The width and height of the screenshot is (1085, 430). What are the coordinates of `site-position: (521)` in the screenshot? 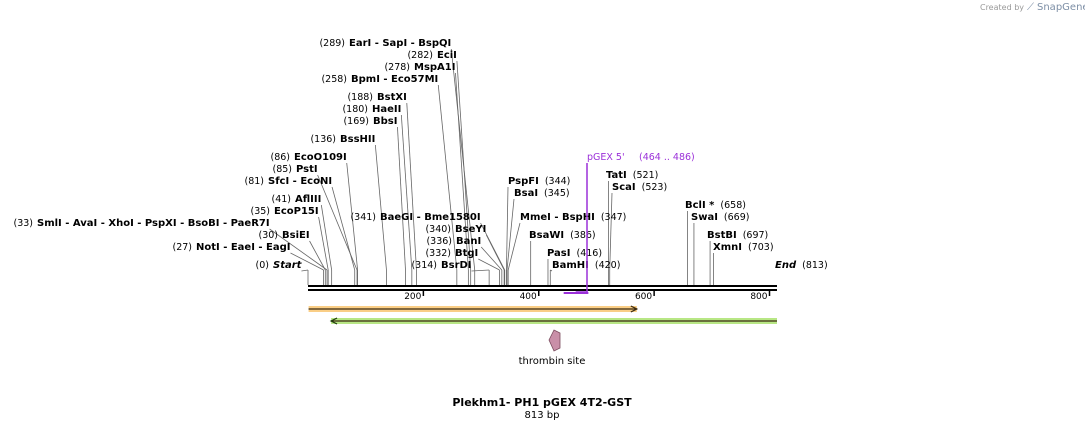 It's located at (646, 175).